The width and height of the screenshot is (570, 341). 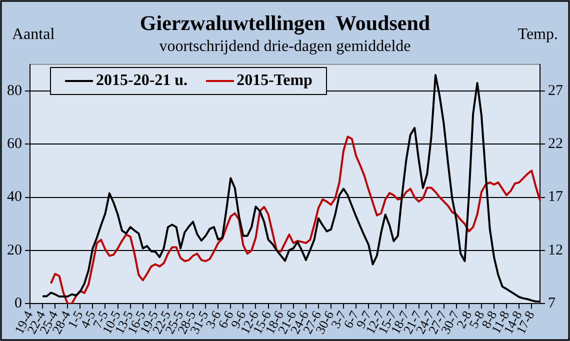 I want to click on y2-tick-label: 27, so click(x=556, y=90).